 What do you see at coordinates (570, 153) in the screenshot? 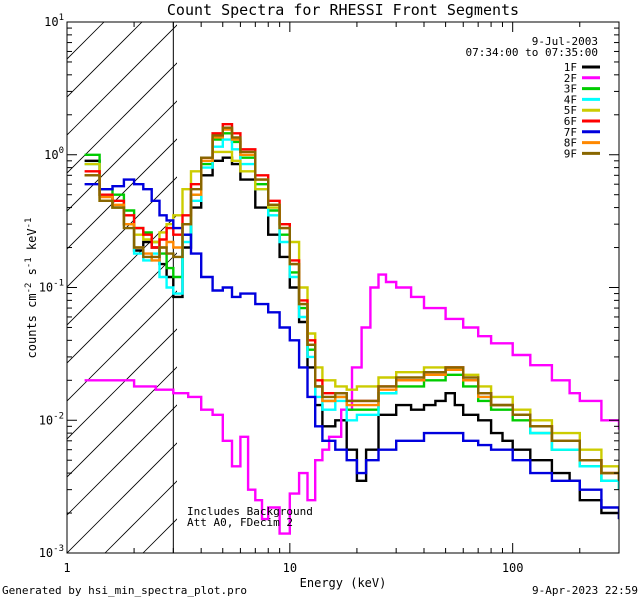
I see `legend-label-9F: 9F` at bounding box center [570, 153].